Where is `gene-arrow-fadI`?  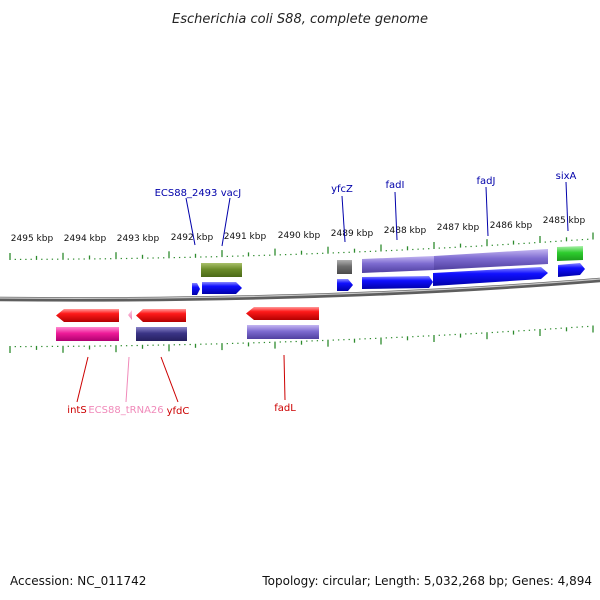 gene-arrow-fadI is located at coordinates (397, 282).